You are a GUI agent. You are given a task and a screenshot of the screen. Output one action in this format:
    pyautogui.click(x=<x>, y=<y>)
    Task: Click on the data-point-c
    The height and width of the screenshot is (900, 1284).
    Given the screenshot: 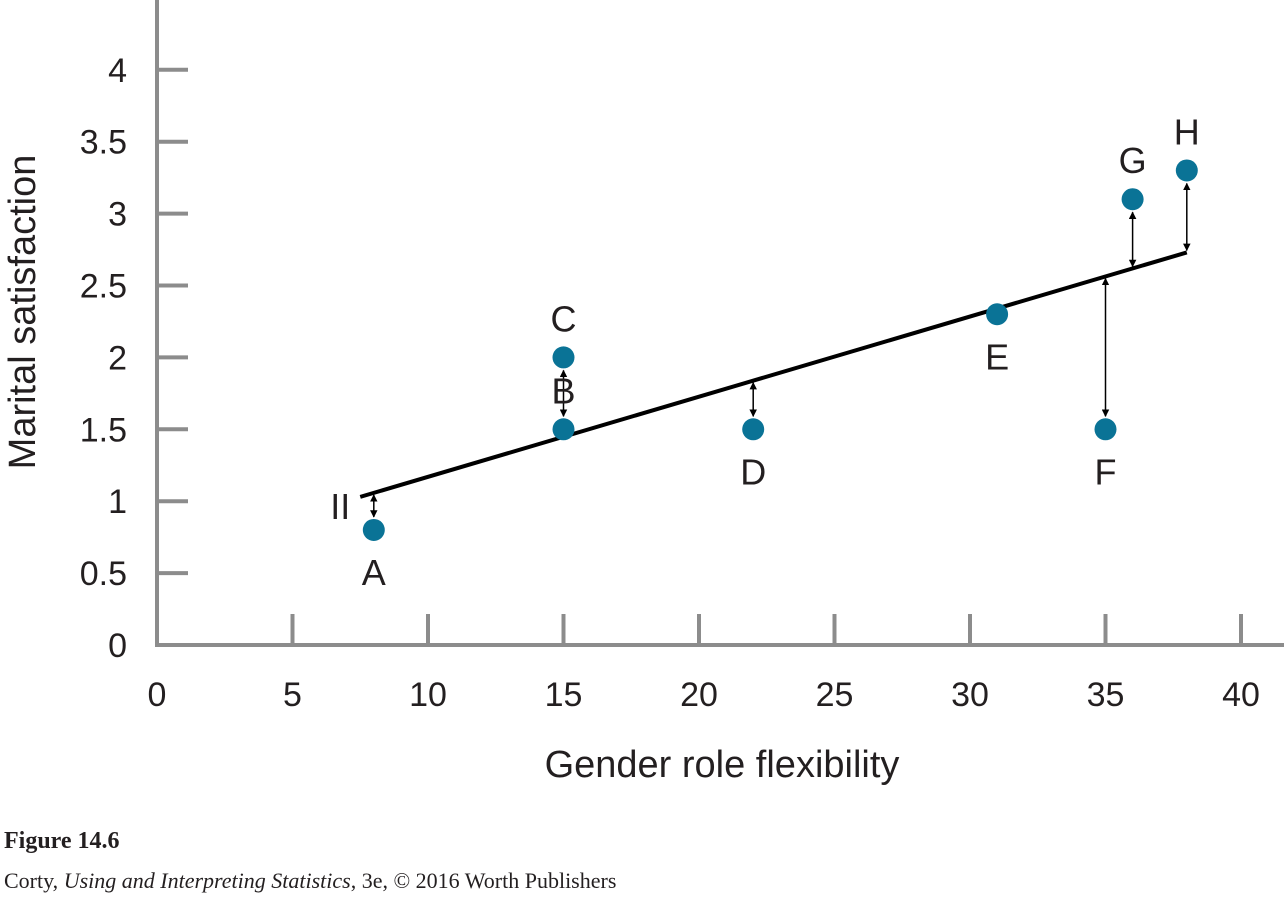 What is the action you would take?
    pyautogui.click(x=563, y=357)
    